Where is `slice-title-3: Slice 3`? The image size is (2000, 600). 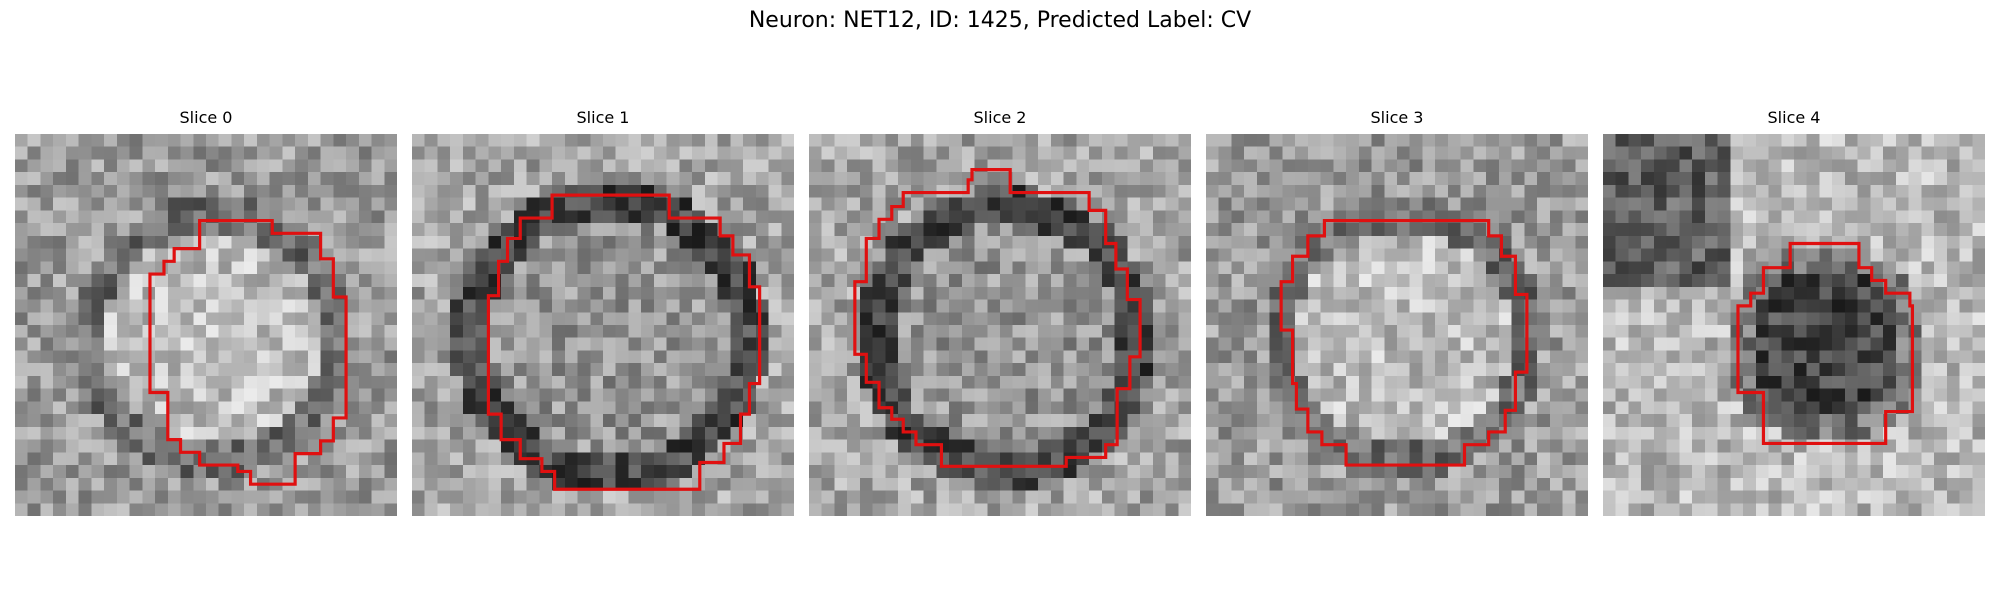
slice-title-3: Slice 3 is located at coordinates (1397, 117).